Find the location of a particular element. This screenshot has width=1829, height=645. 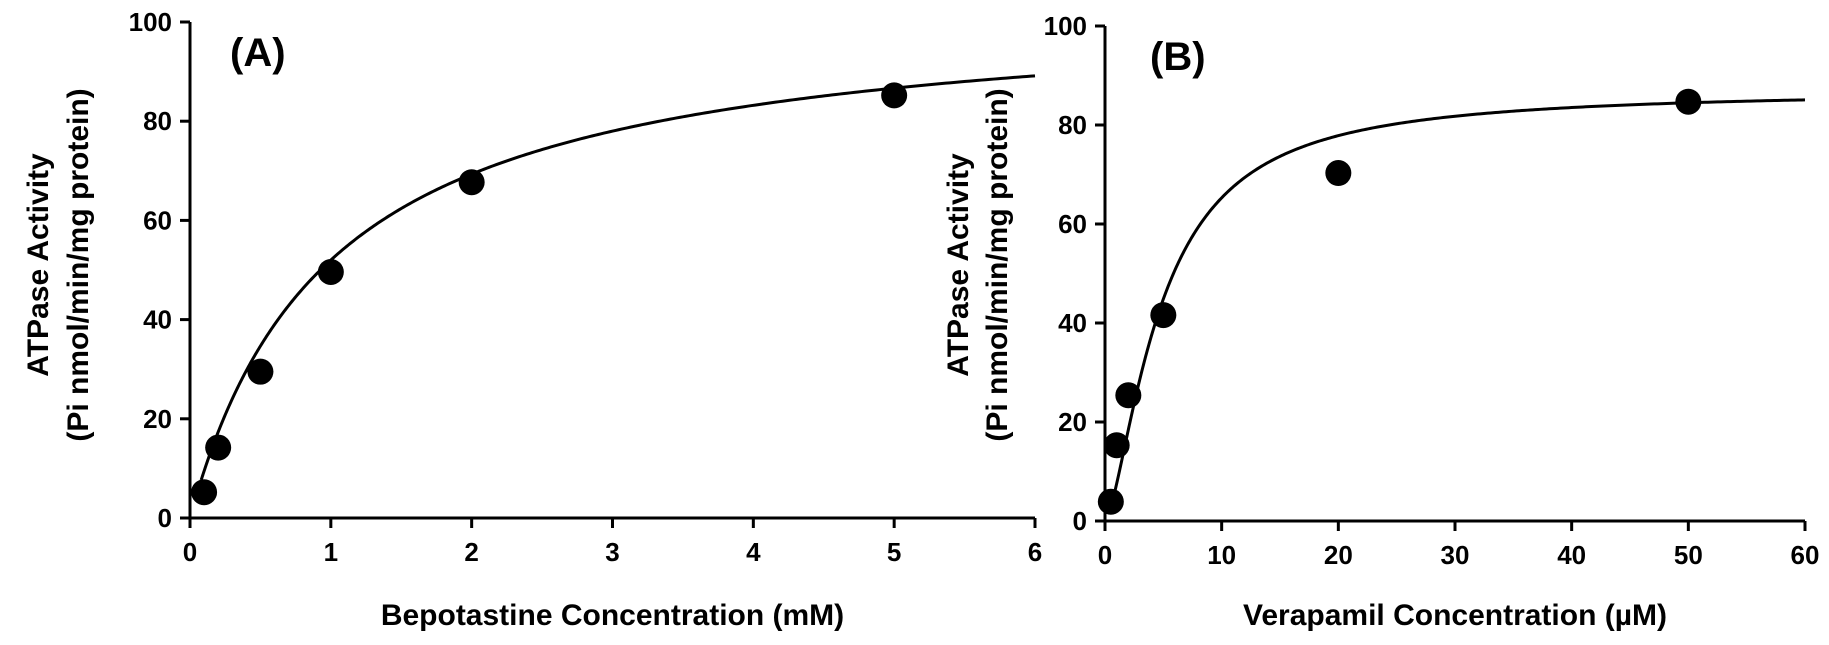

x-tick-label: 20 is located at coordinates (1338, 555).